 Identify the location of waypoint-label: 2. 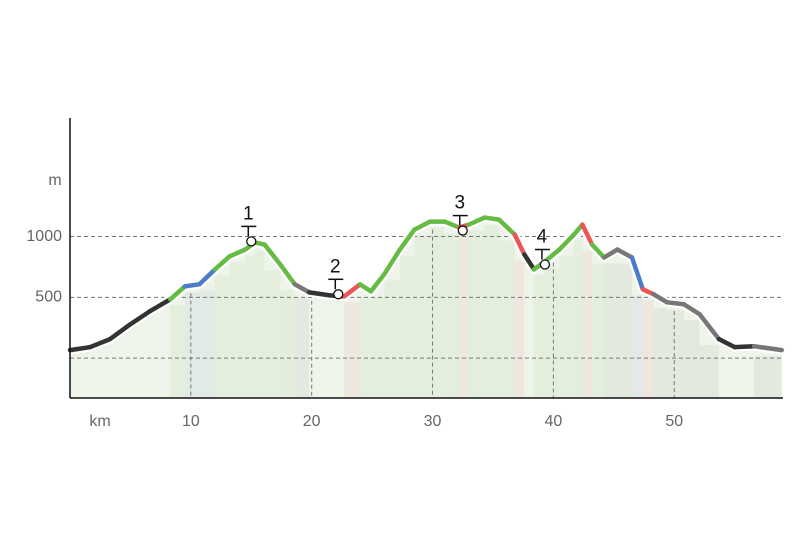
(335, 266).